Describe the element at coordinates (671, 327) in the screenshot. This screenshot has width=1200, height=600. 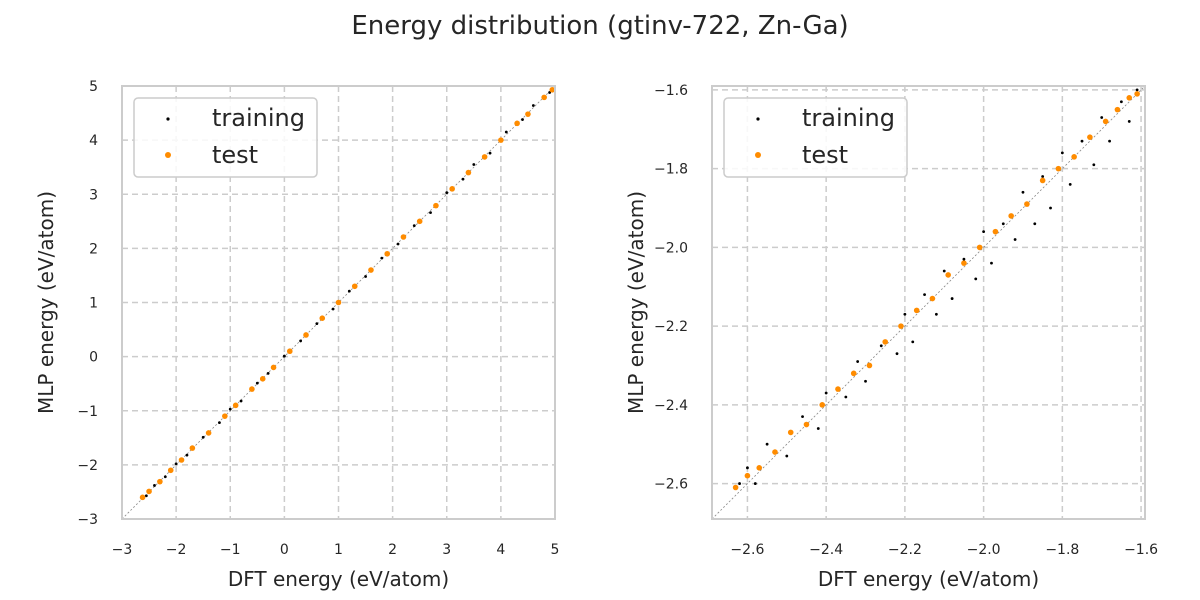
I see `y-tick-label: −2.2` at that location.